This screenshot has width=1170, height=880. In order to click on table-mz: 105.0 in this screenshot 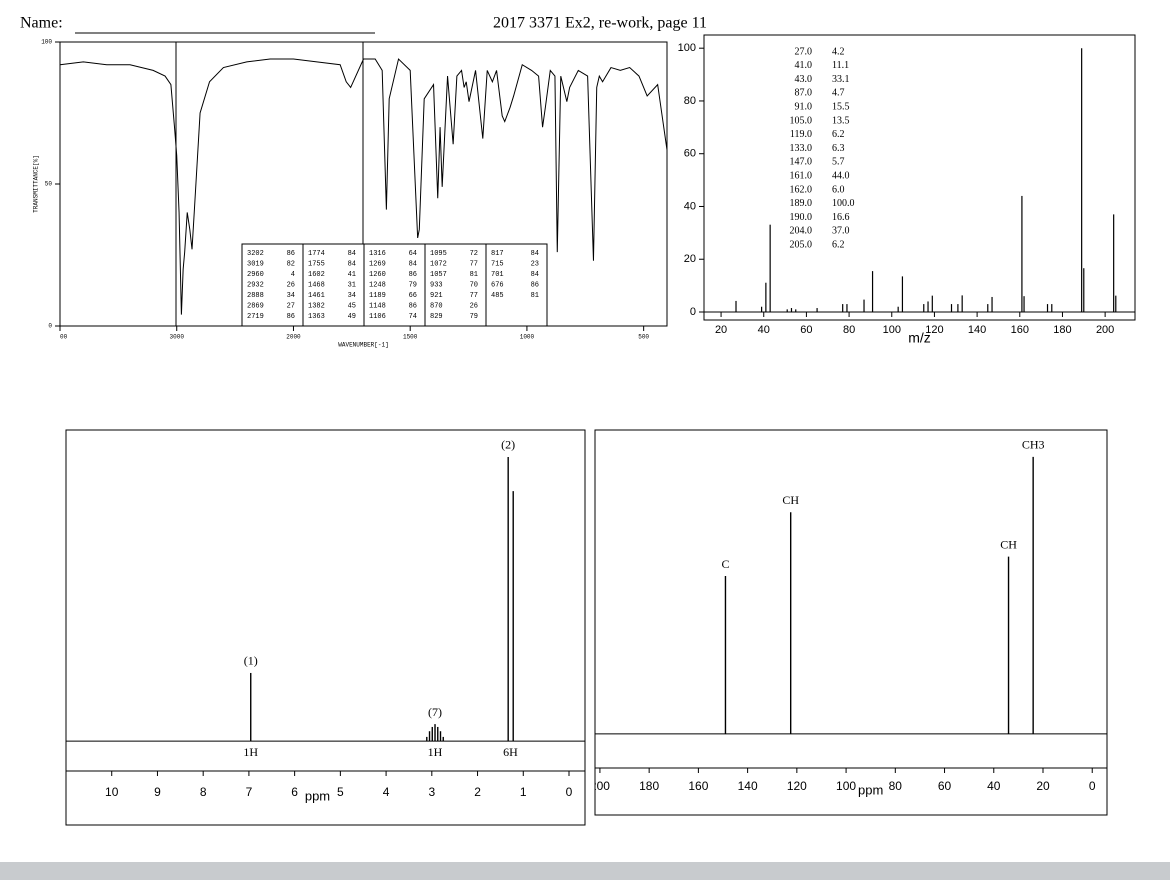, I will do `click(801, 120)`.